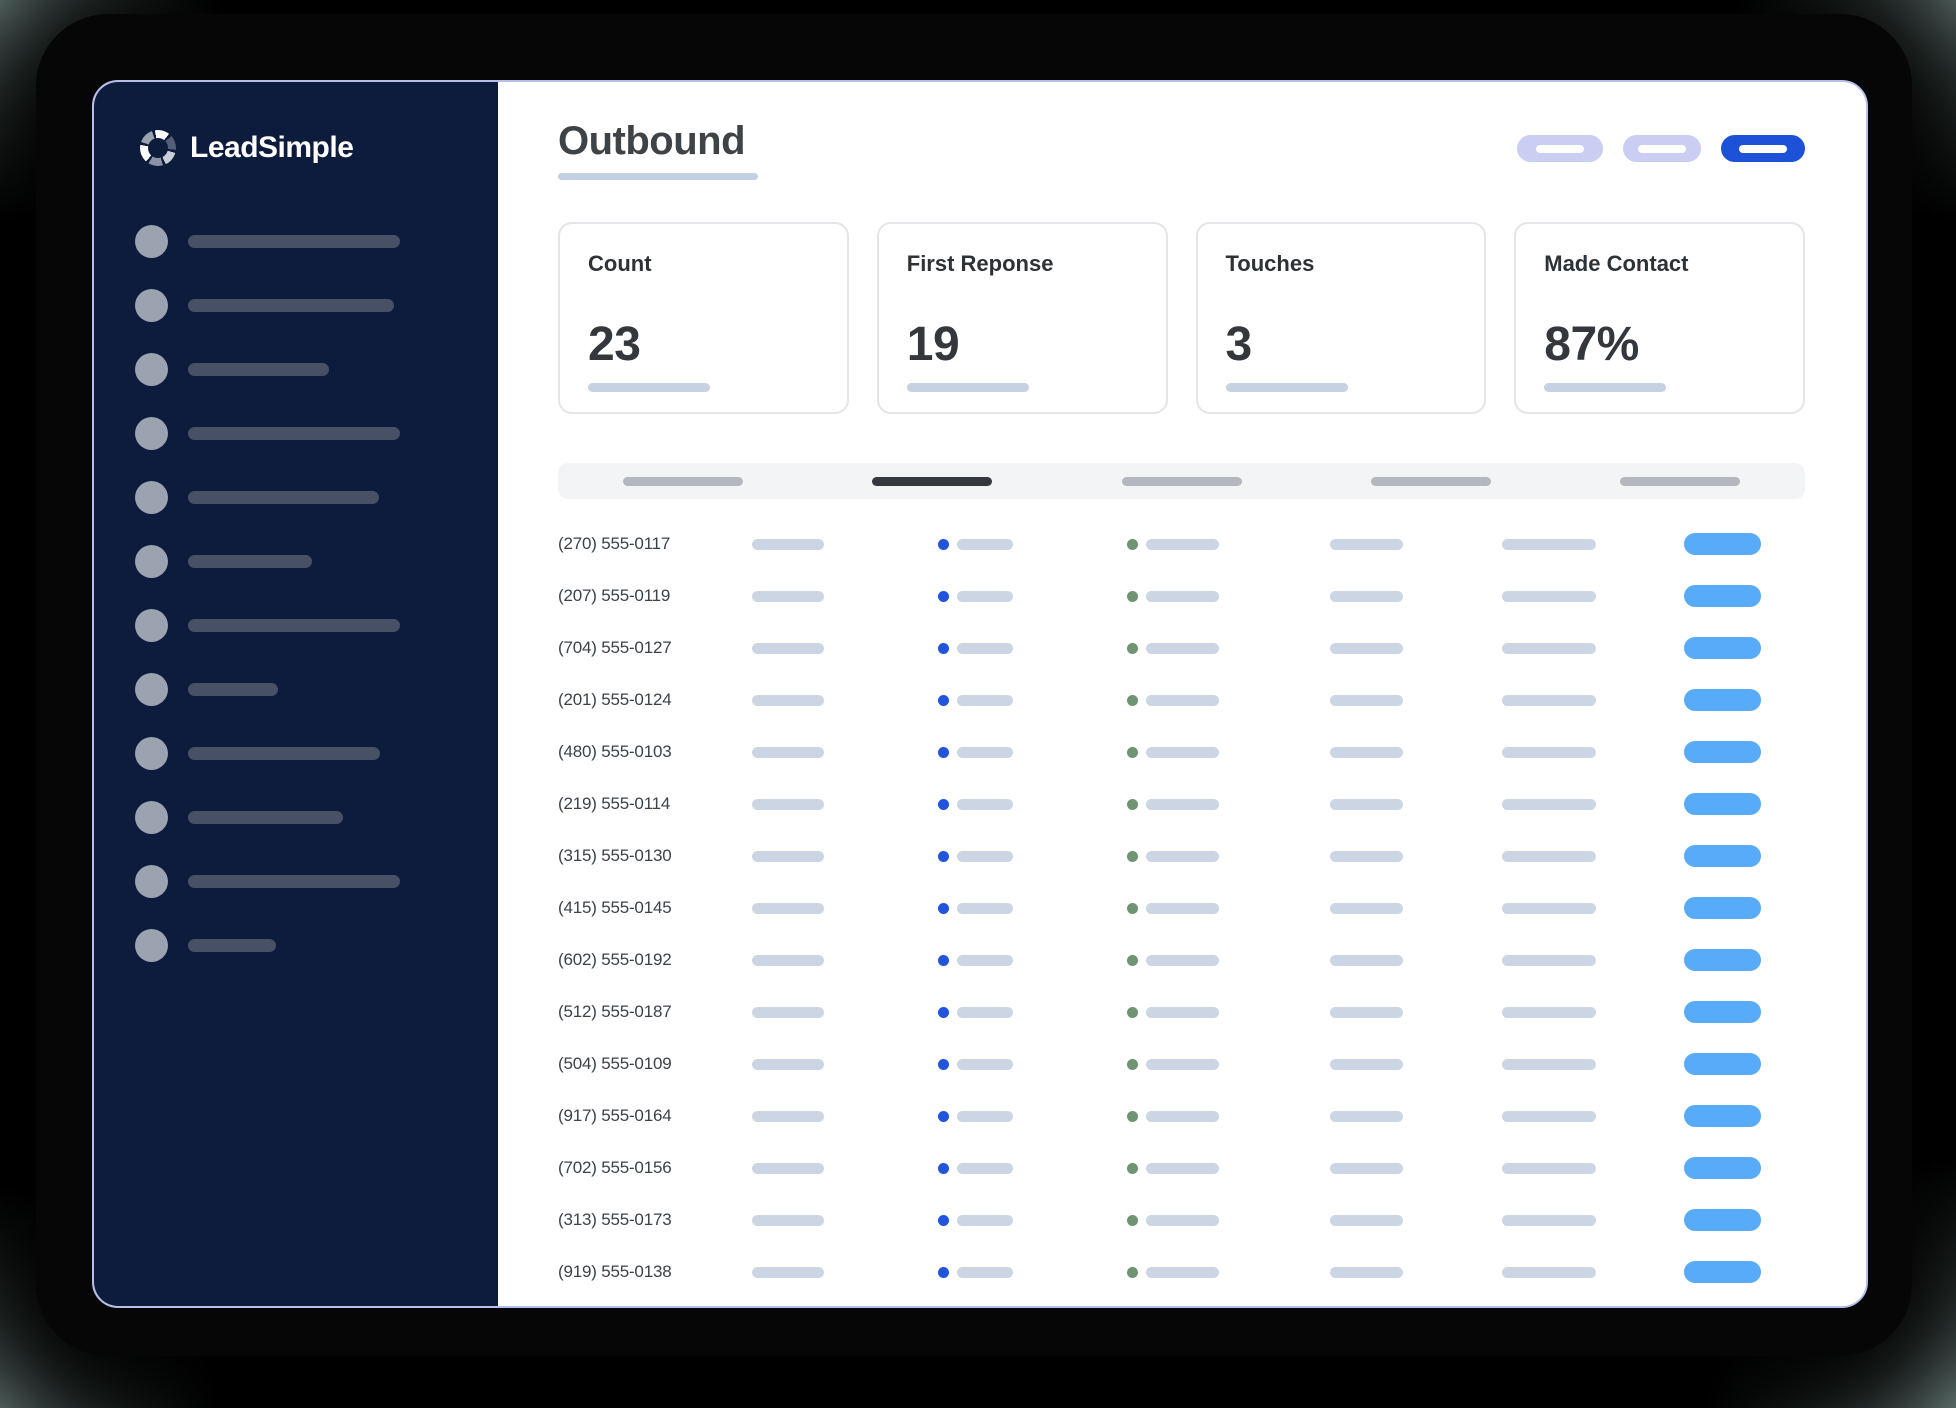 The height and width of the screenshot is (1408, 1956). I want to click on table-row: (702) 555-0156, so click(1181, 1168).